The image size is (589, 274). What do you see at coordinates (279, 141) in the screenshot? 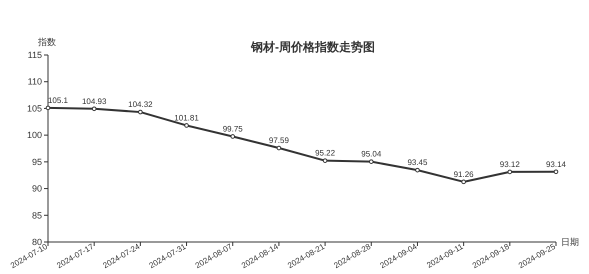
I see `data-label: 97.59` at bounding box center [279, 141].